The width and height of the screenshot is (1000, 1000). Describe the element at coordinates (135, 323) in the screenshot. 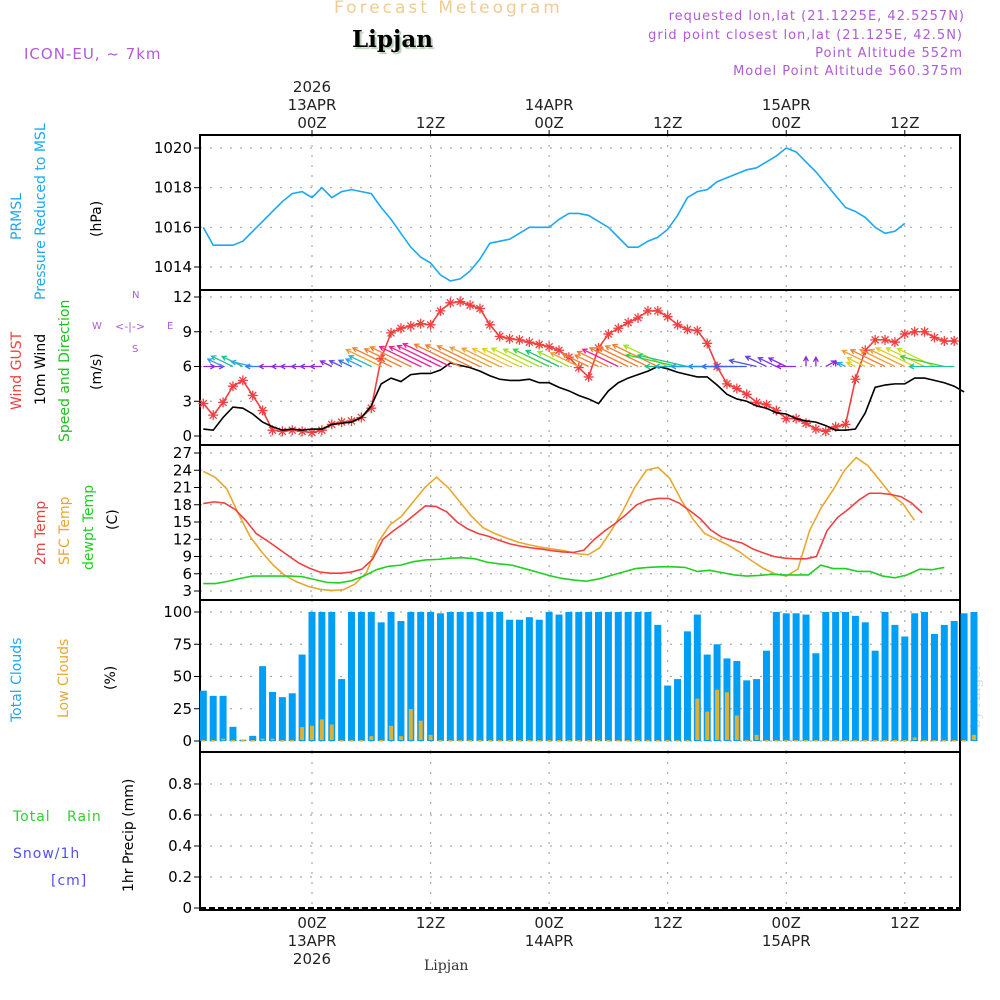

I see `compass-rose: N <-|-> W E S` at that location.